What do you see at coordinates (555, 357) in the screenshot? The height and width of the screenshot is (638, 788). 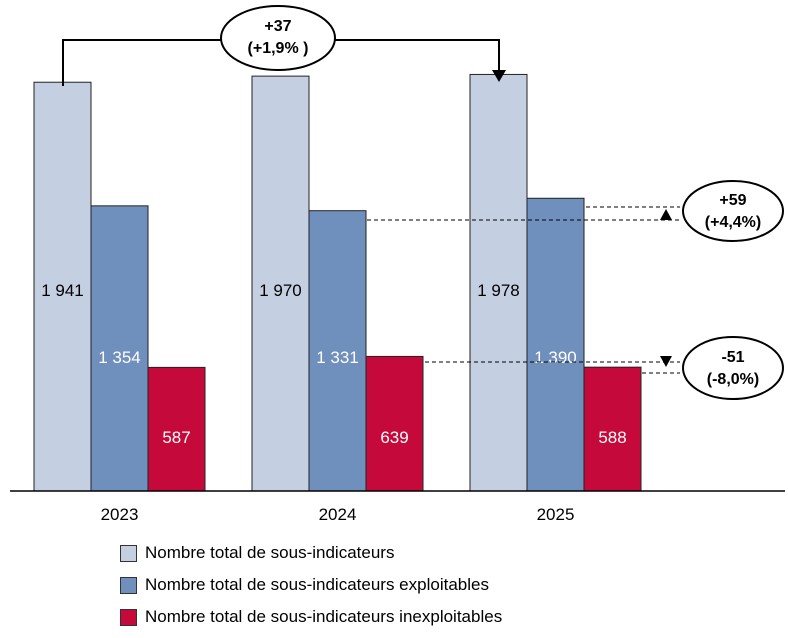 I see `bar-label-exploitables-2025: 1 390` at bounding box center [555, 357].